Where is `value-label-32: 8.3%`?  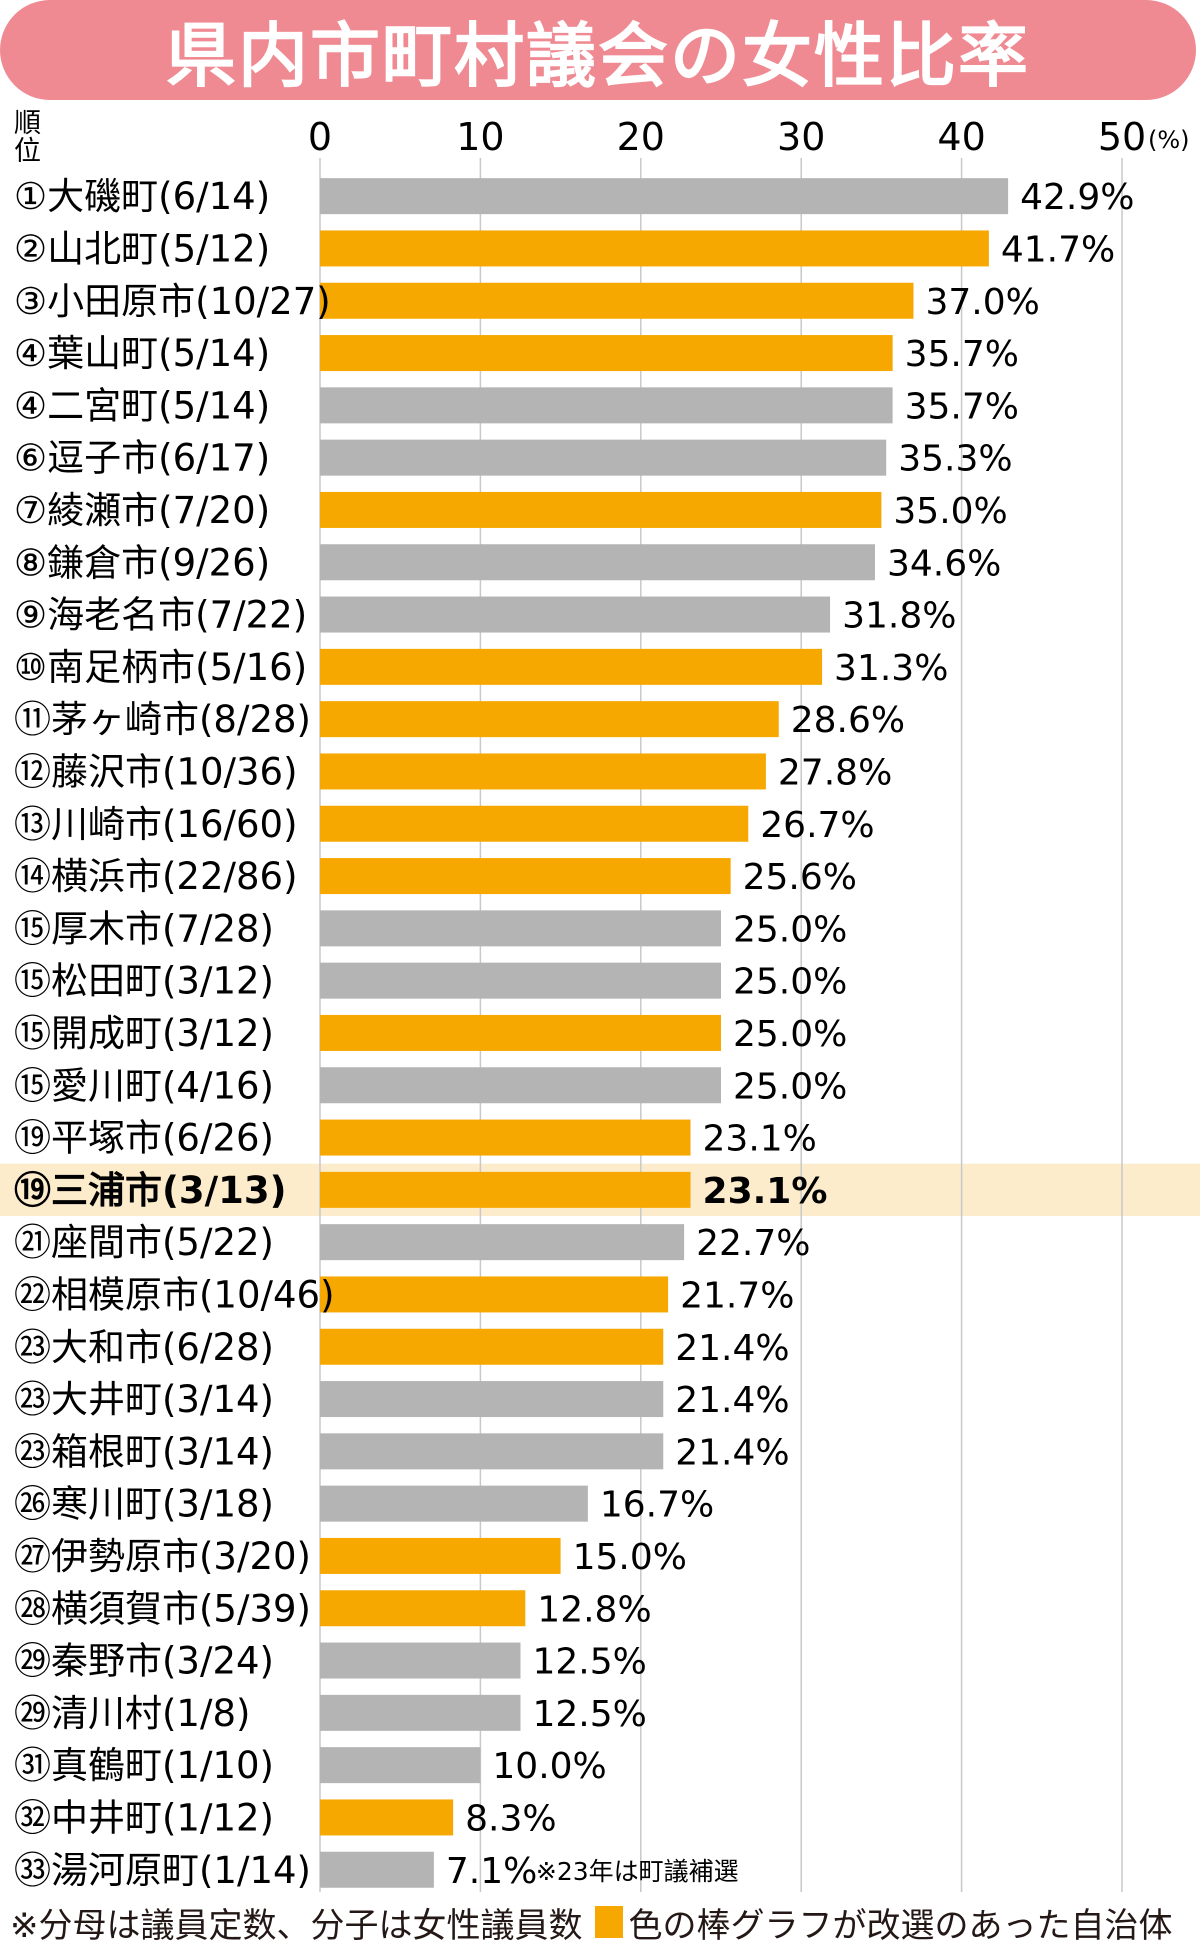 value-label-32: 8.3% is located at coordinates (510, 1818).